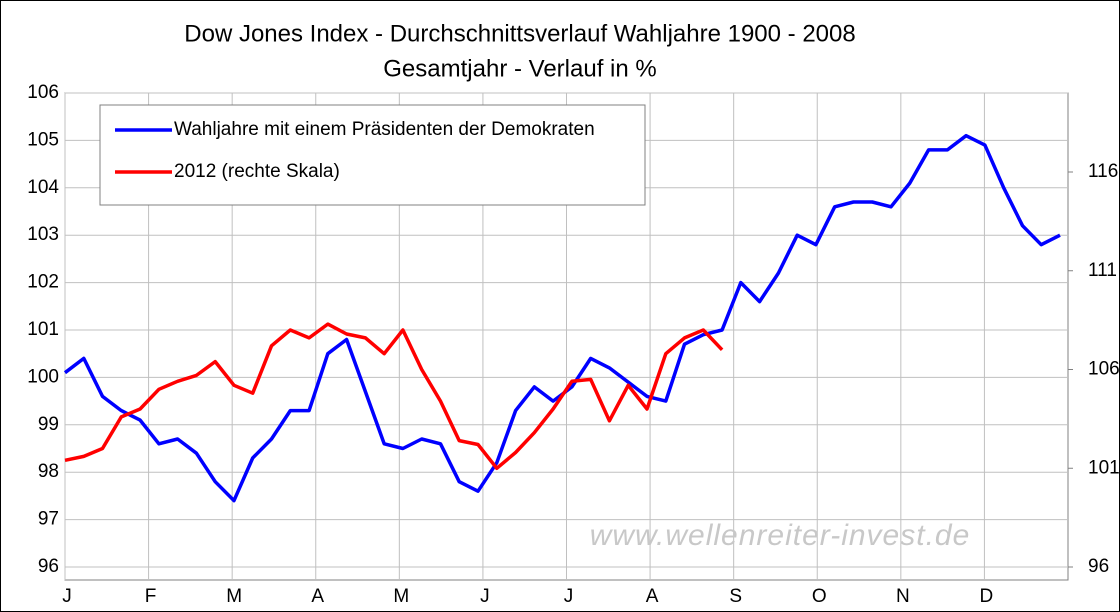 The image size is (1120, 612). What do you see at coordinates (48, 471) in the screenshot?
I see `y-tick-label: 98` at bounding box center [48, 471].